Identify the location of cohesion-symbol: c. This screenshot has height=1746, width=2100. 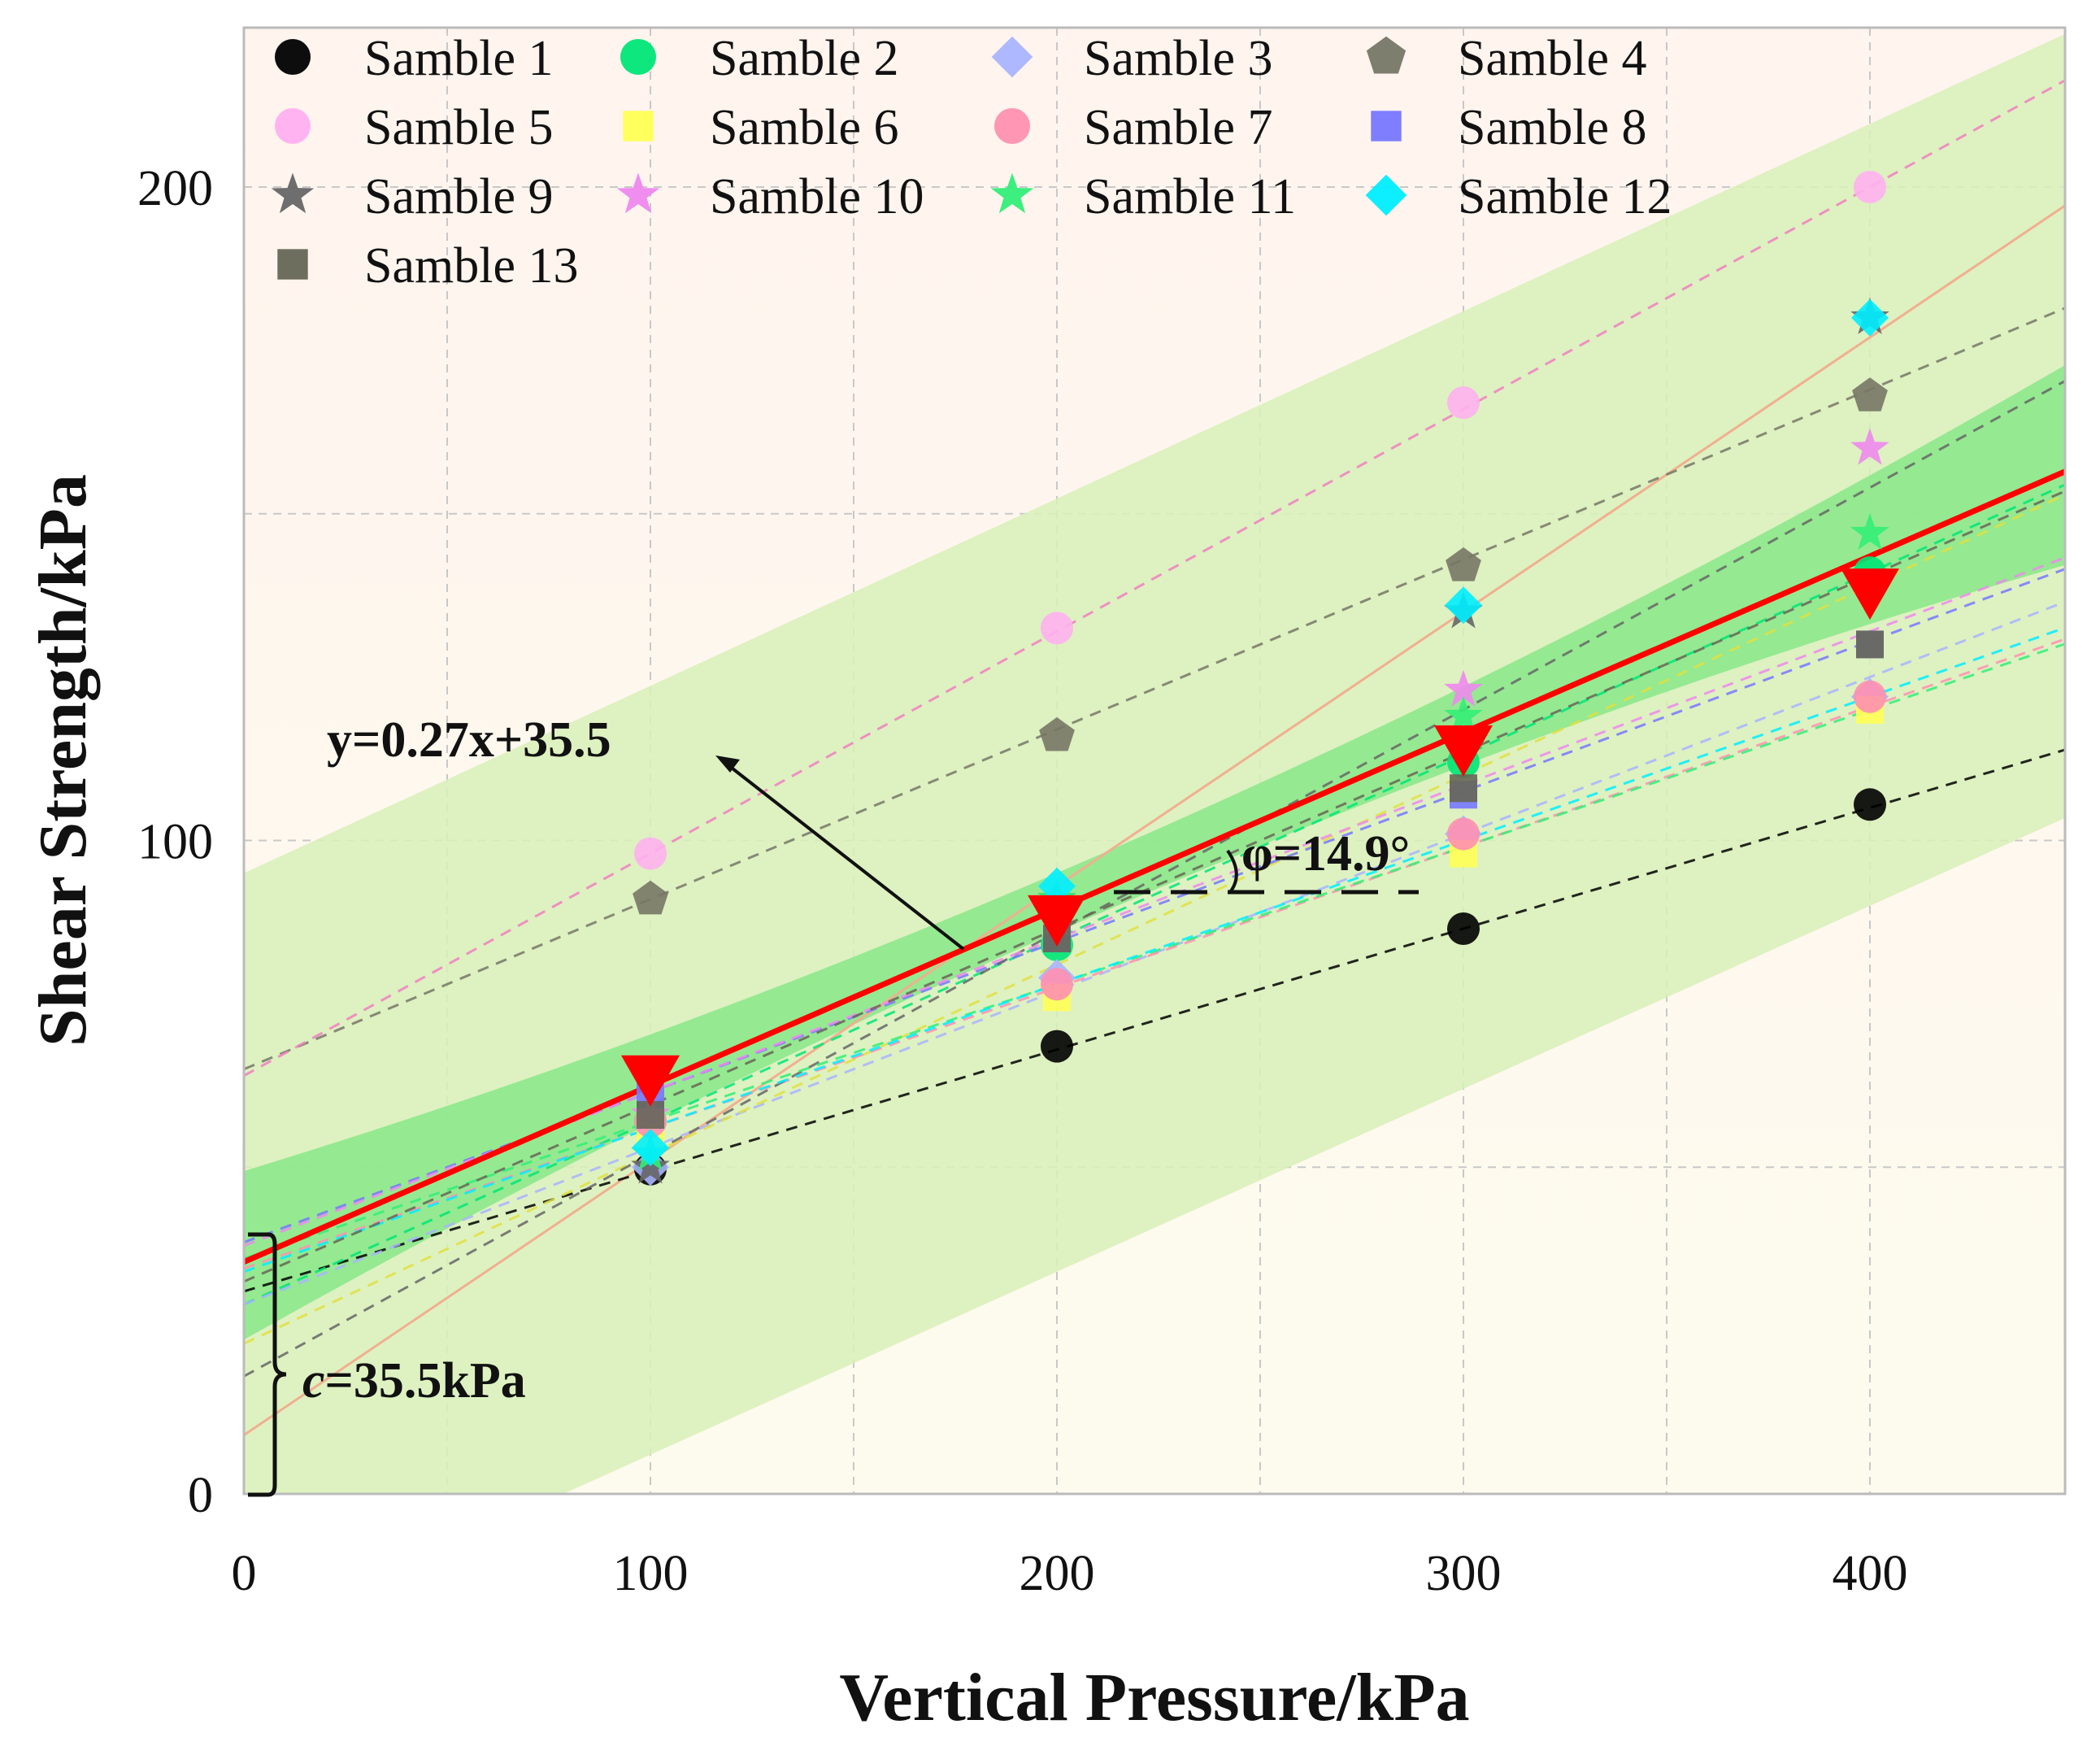
(313, 1381).